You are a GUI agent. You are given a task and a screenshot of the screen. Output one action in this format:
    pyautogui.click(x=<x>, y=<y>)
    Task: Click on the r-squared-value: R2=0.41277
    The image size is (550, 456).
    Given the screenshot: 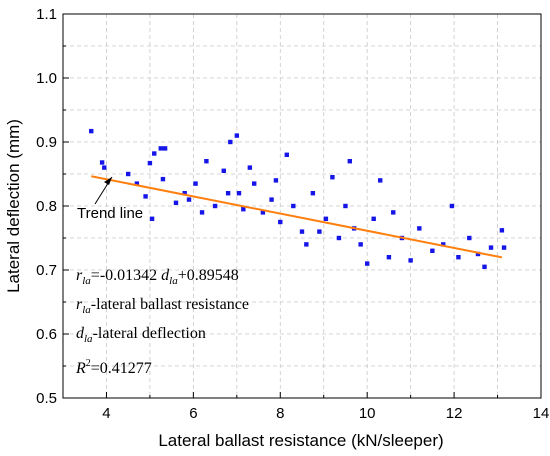 What is the action you would take?
    pyautogui.click(x=113, y=367)
    